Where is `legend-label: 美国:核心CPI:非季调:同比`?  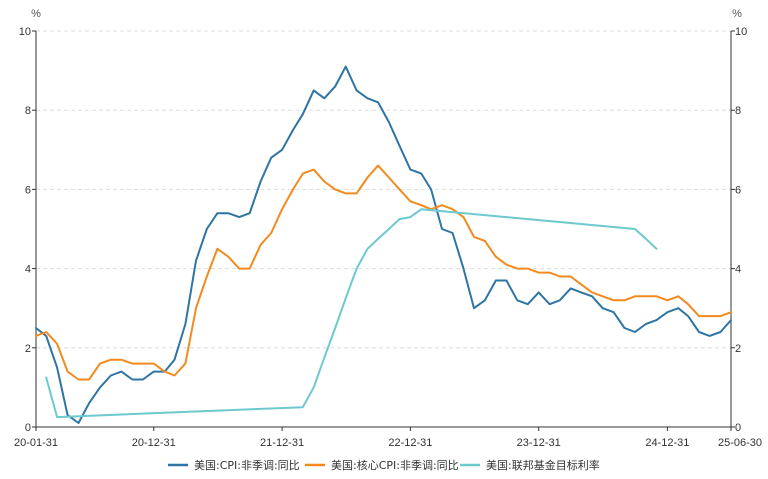
legend-label: 美国:核心CPI:非季调:同比 is located at coordinates (395, 465).